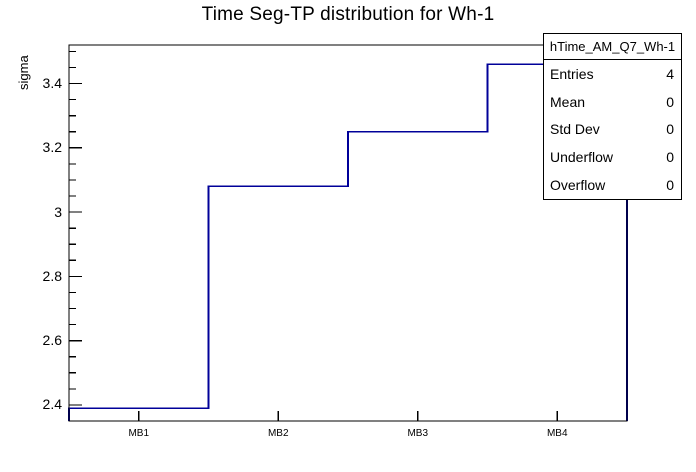 This screenshot has height=472, width=696. I want to click on stats-row-stddev: Std Dev 0, so click(612, 129).